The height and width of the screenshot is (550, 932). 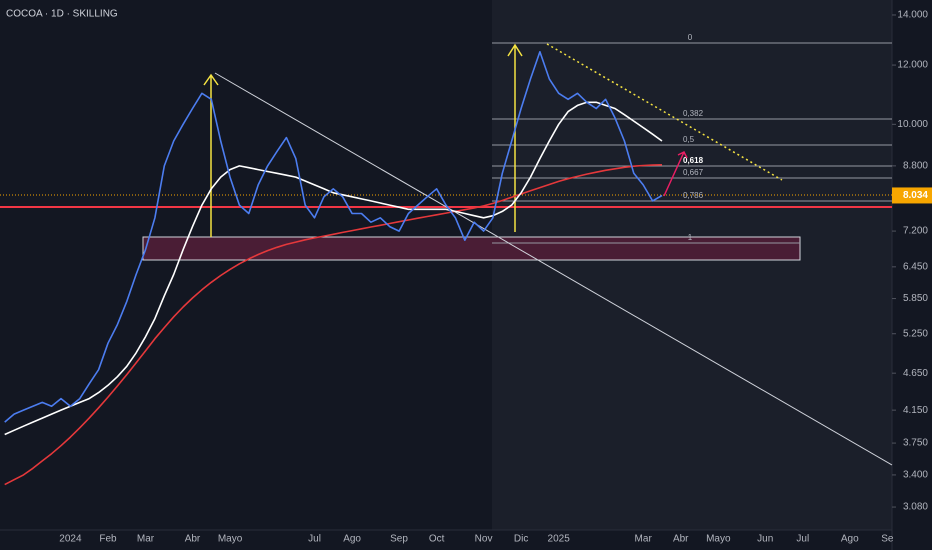 I want to click on x-tick-label: Sep, so click(x=399, y=539).